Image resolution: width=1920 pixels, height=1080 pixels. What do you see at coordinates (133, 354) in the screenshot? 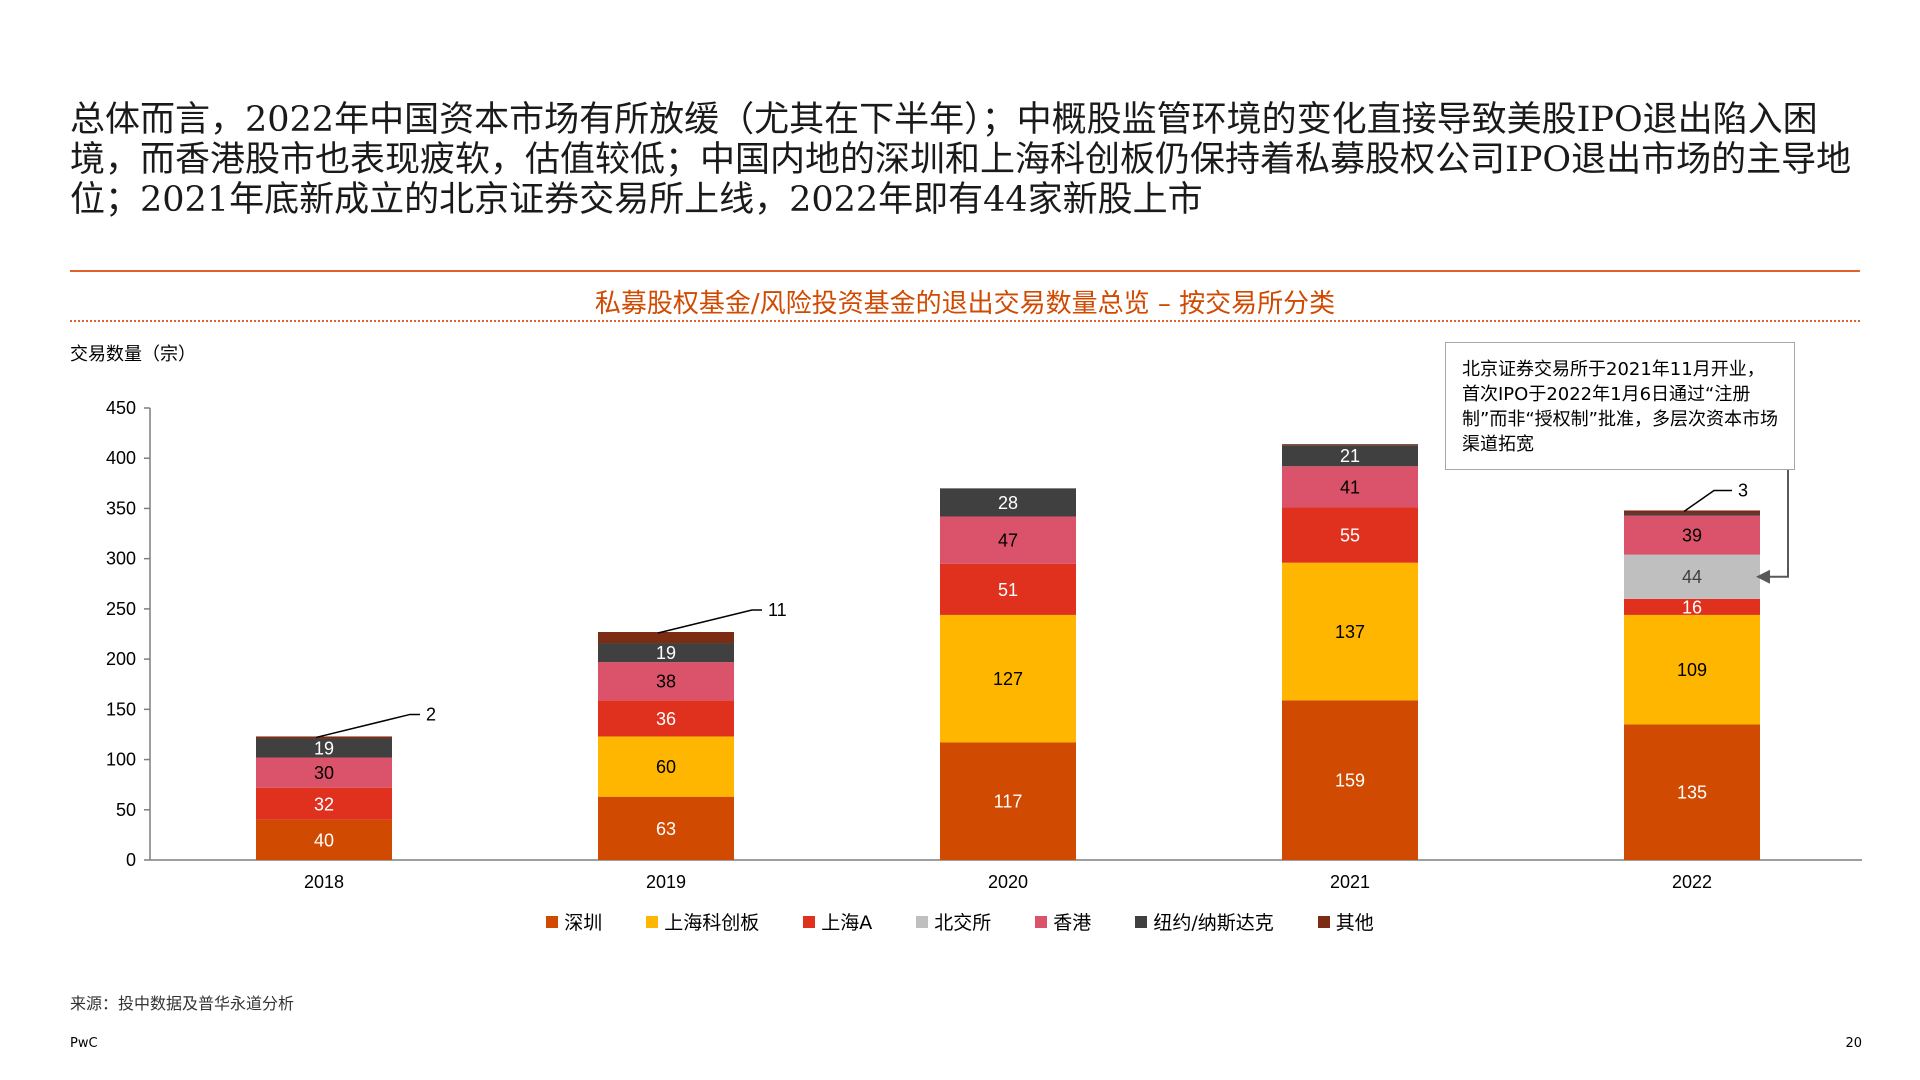
I see `y-axis-label: 交易数量（宗）` at bounding box center [133, 354].